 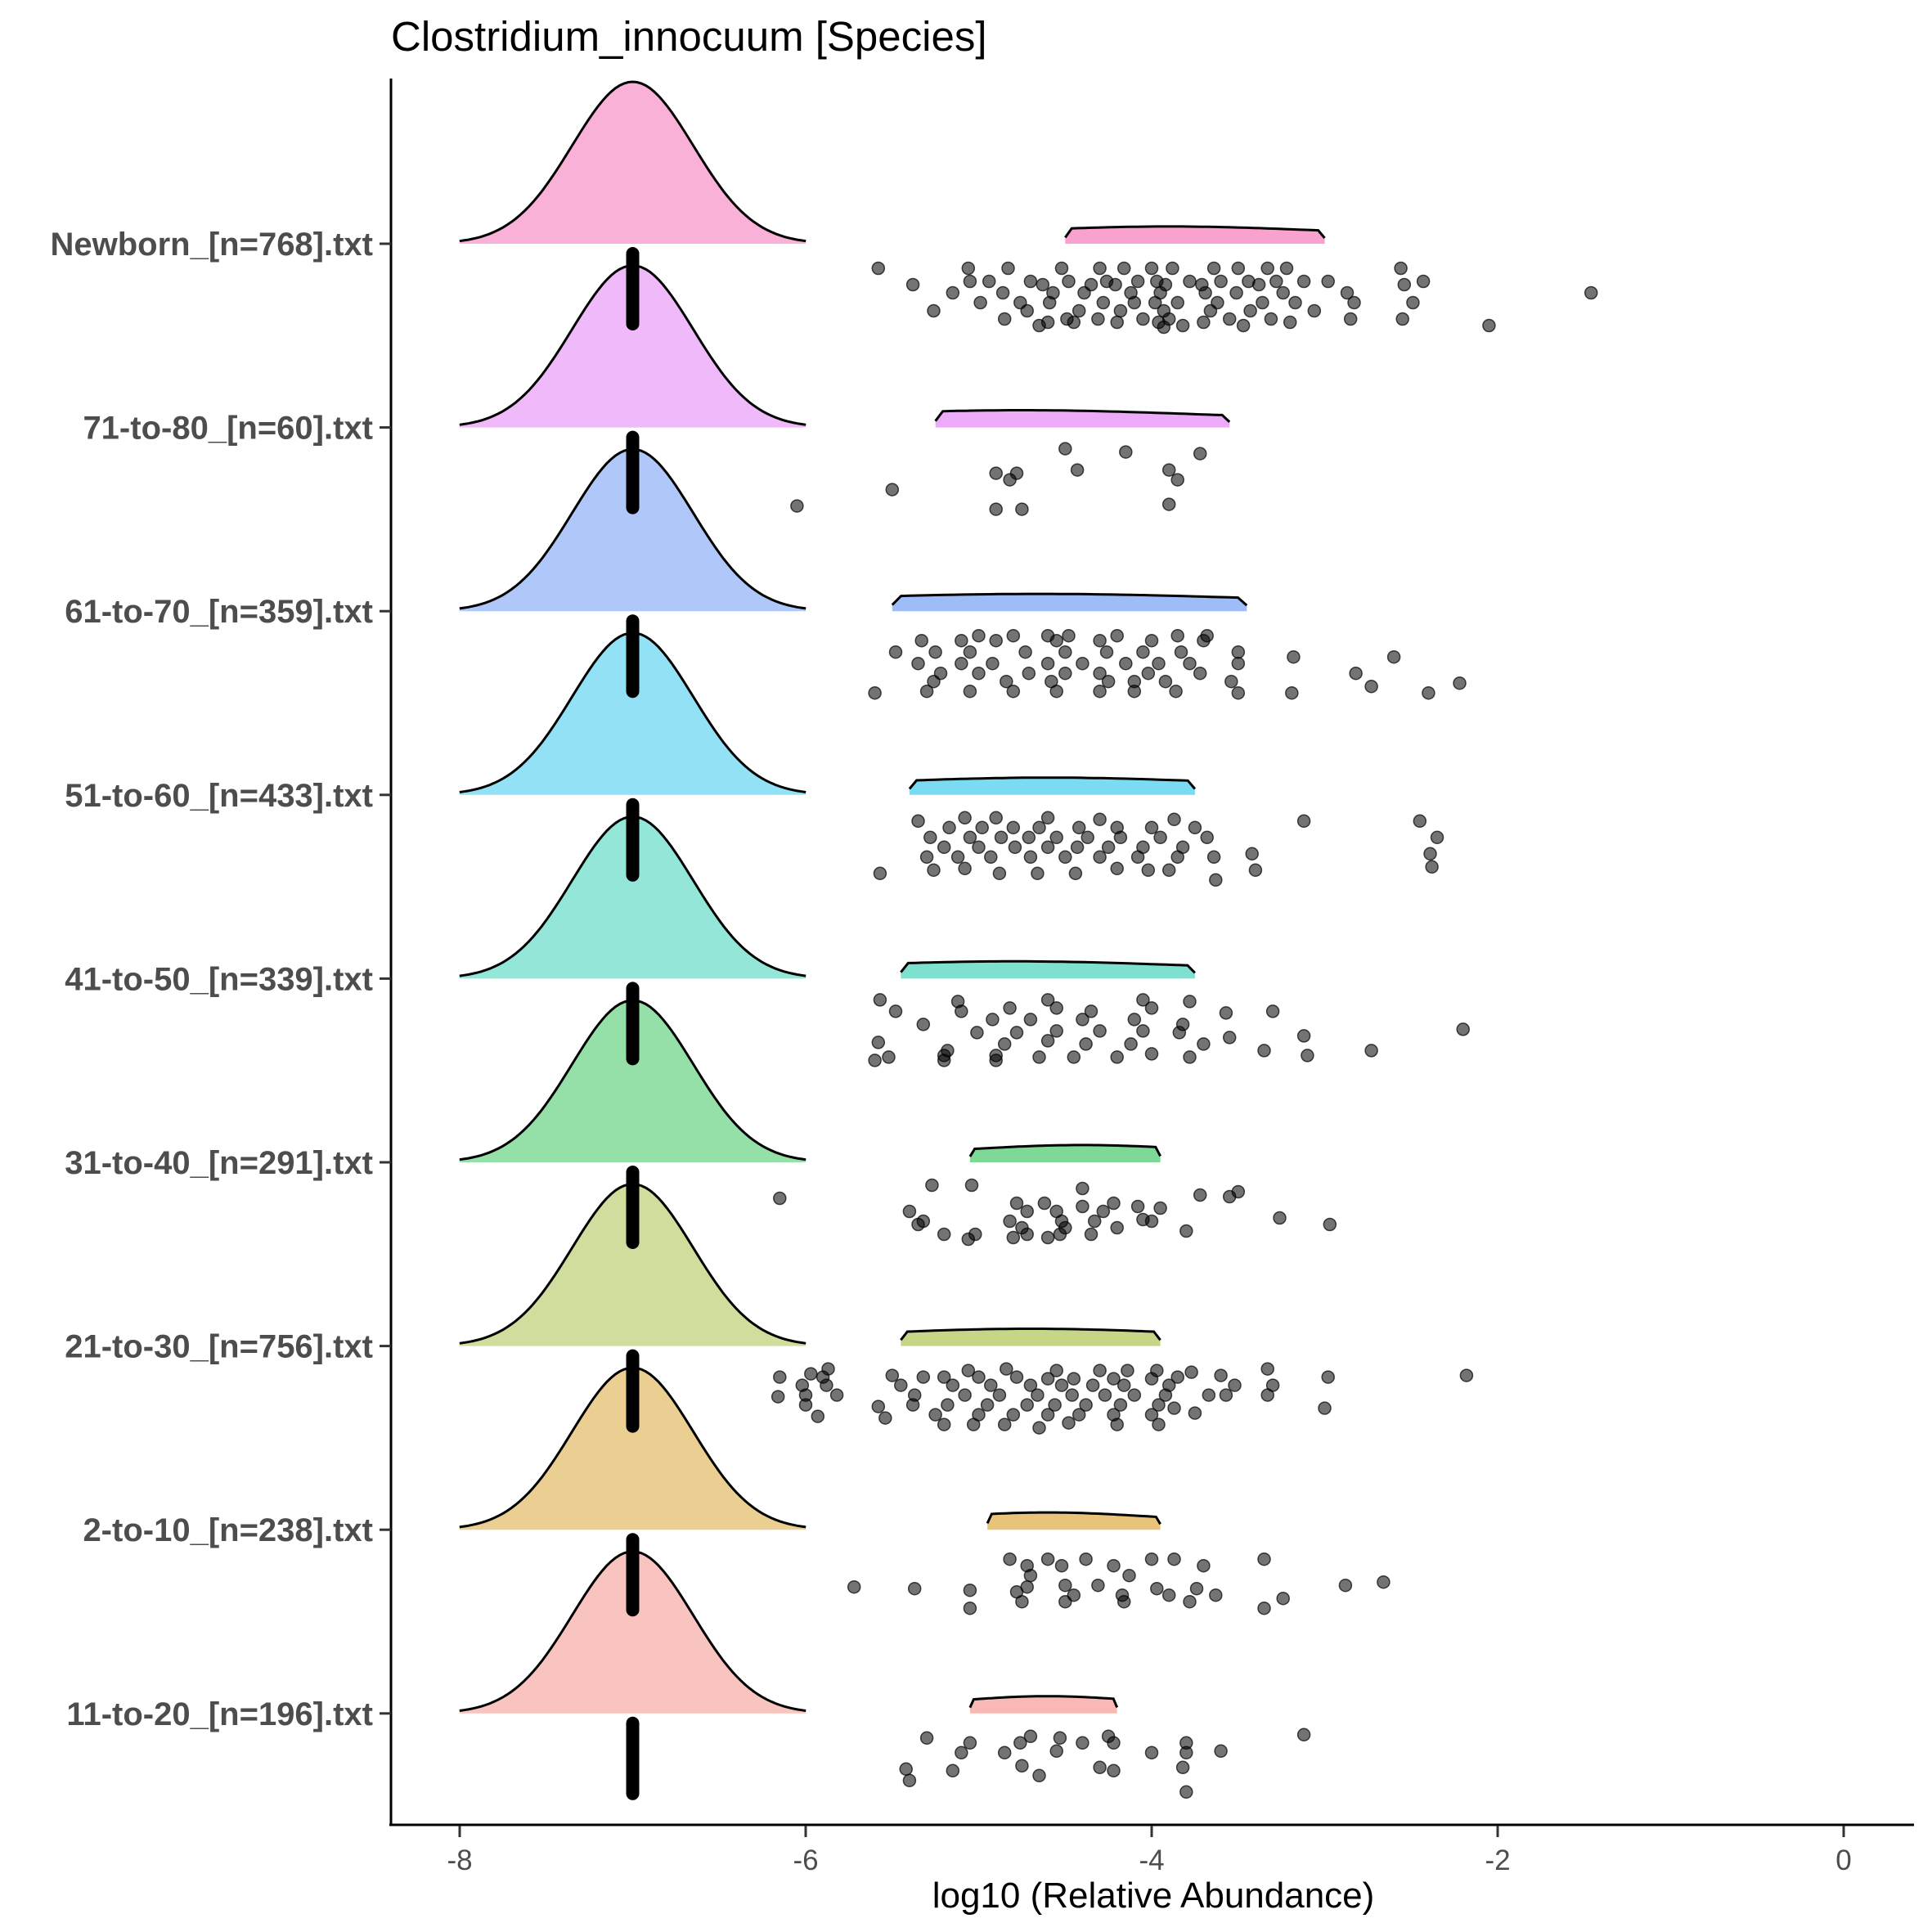 I want to click on density-cloud-fill, so click(x=632, y=531).